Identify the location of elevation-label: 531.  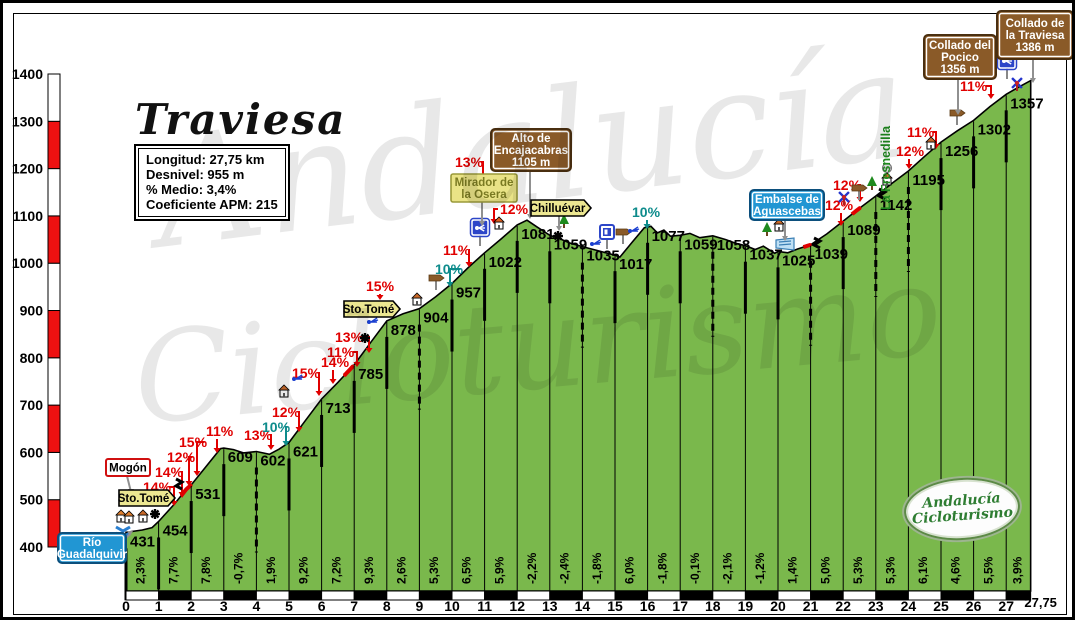
(207, 494).